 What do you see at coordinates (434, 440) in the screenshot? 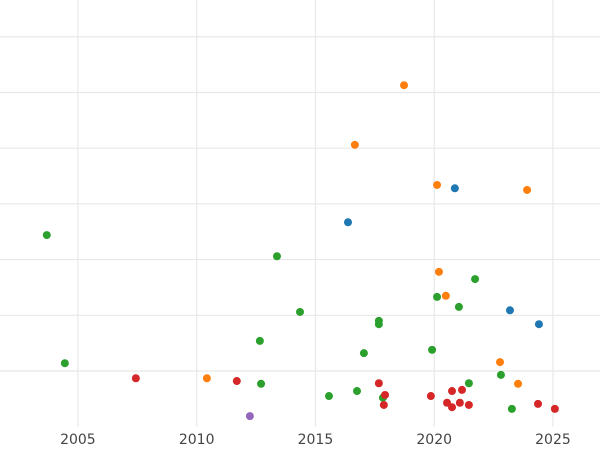
I see `x-tick-label: 2020` at bounding box center [434, 440].